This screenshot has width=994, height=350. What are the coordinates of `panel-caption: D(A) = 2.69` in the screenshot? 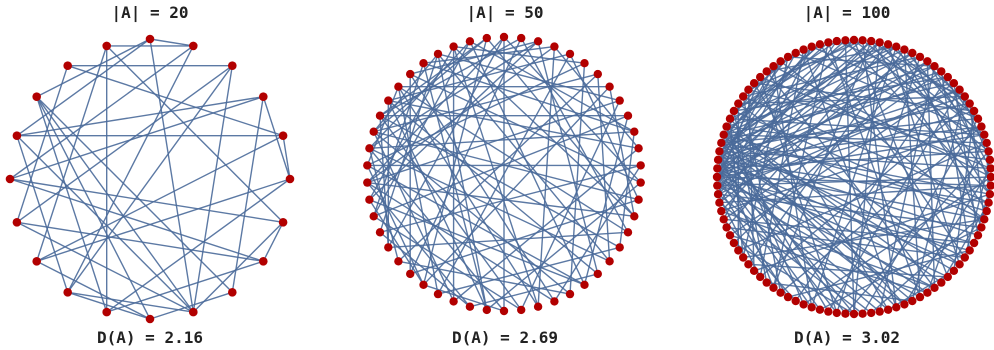 It's located at (505, 337).